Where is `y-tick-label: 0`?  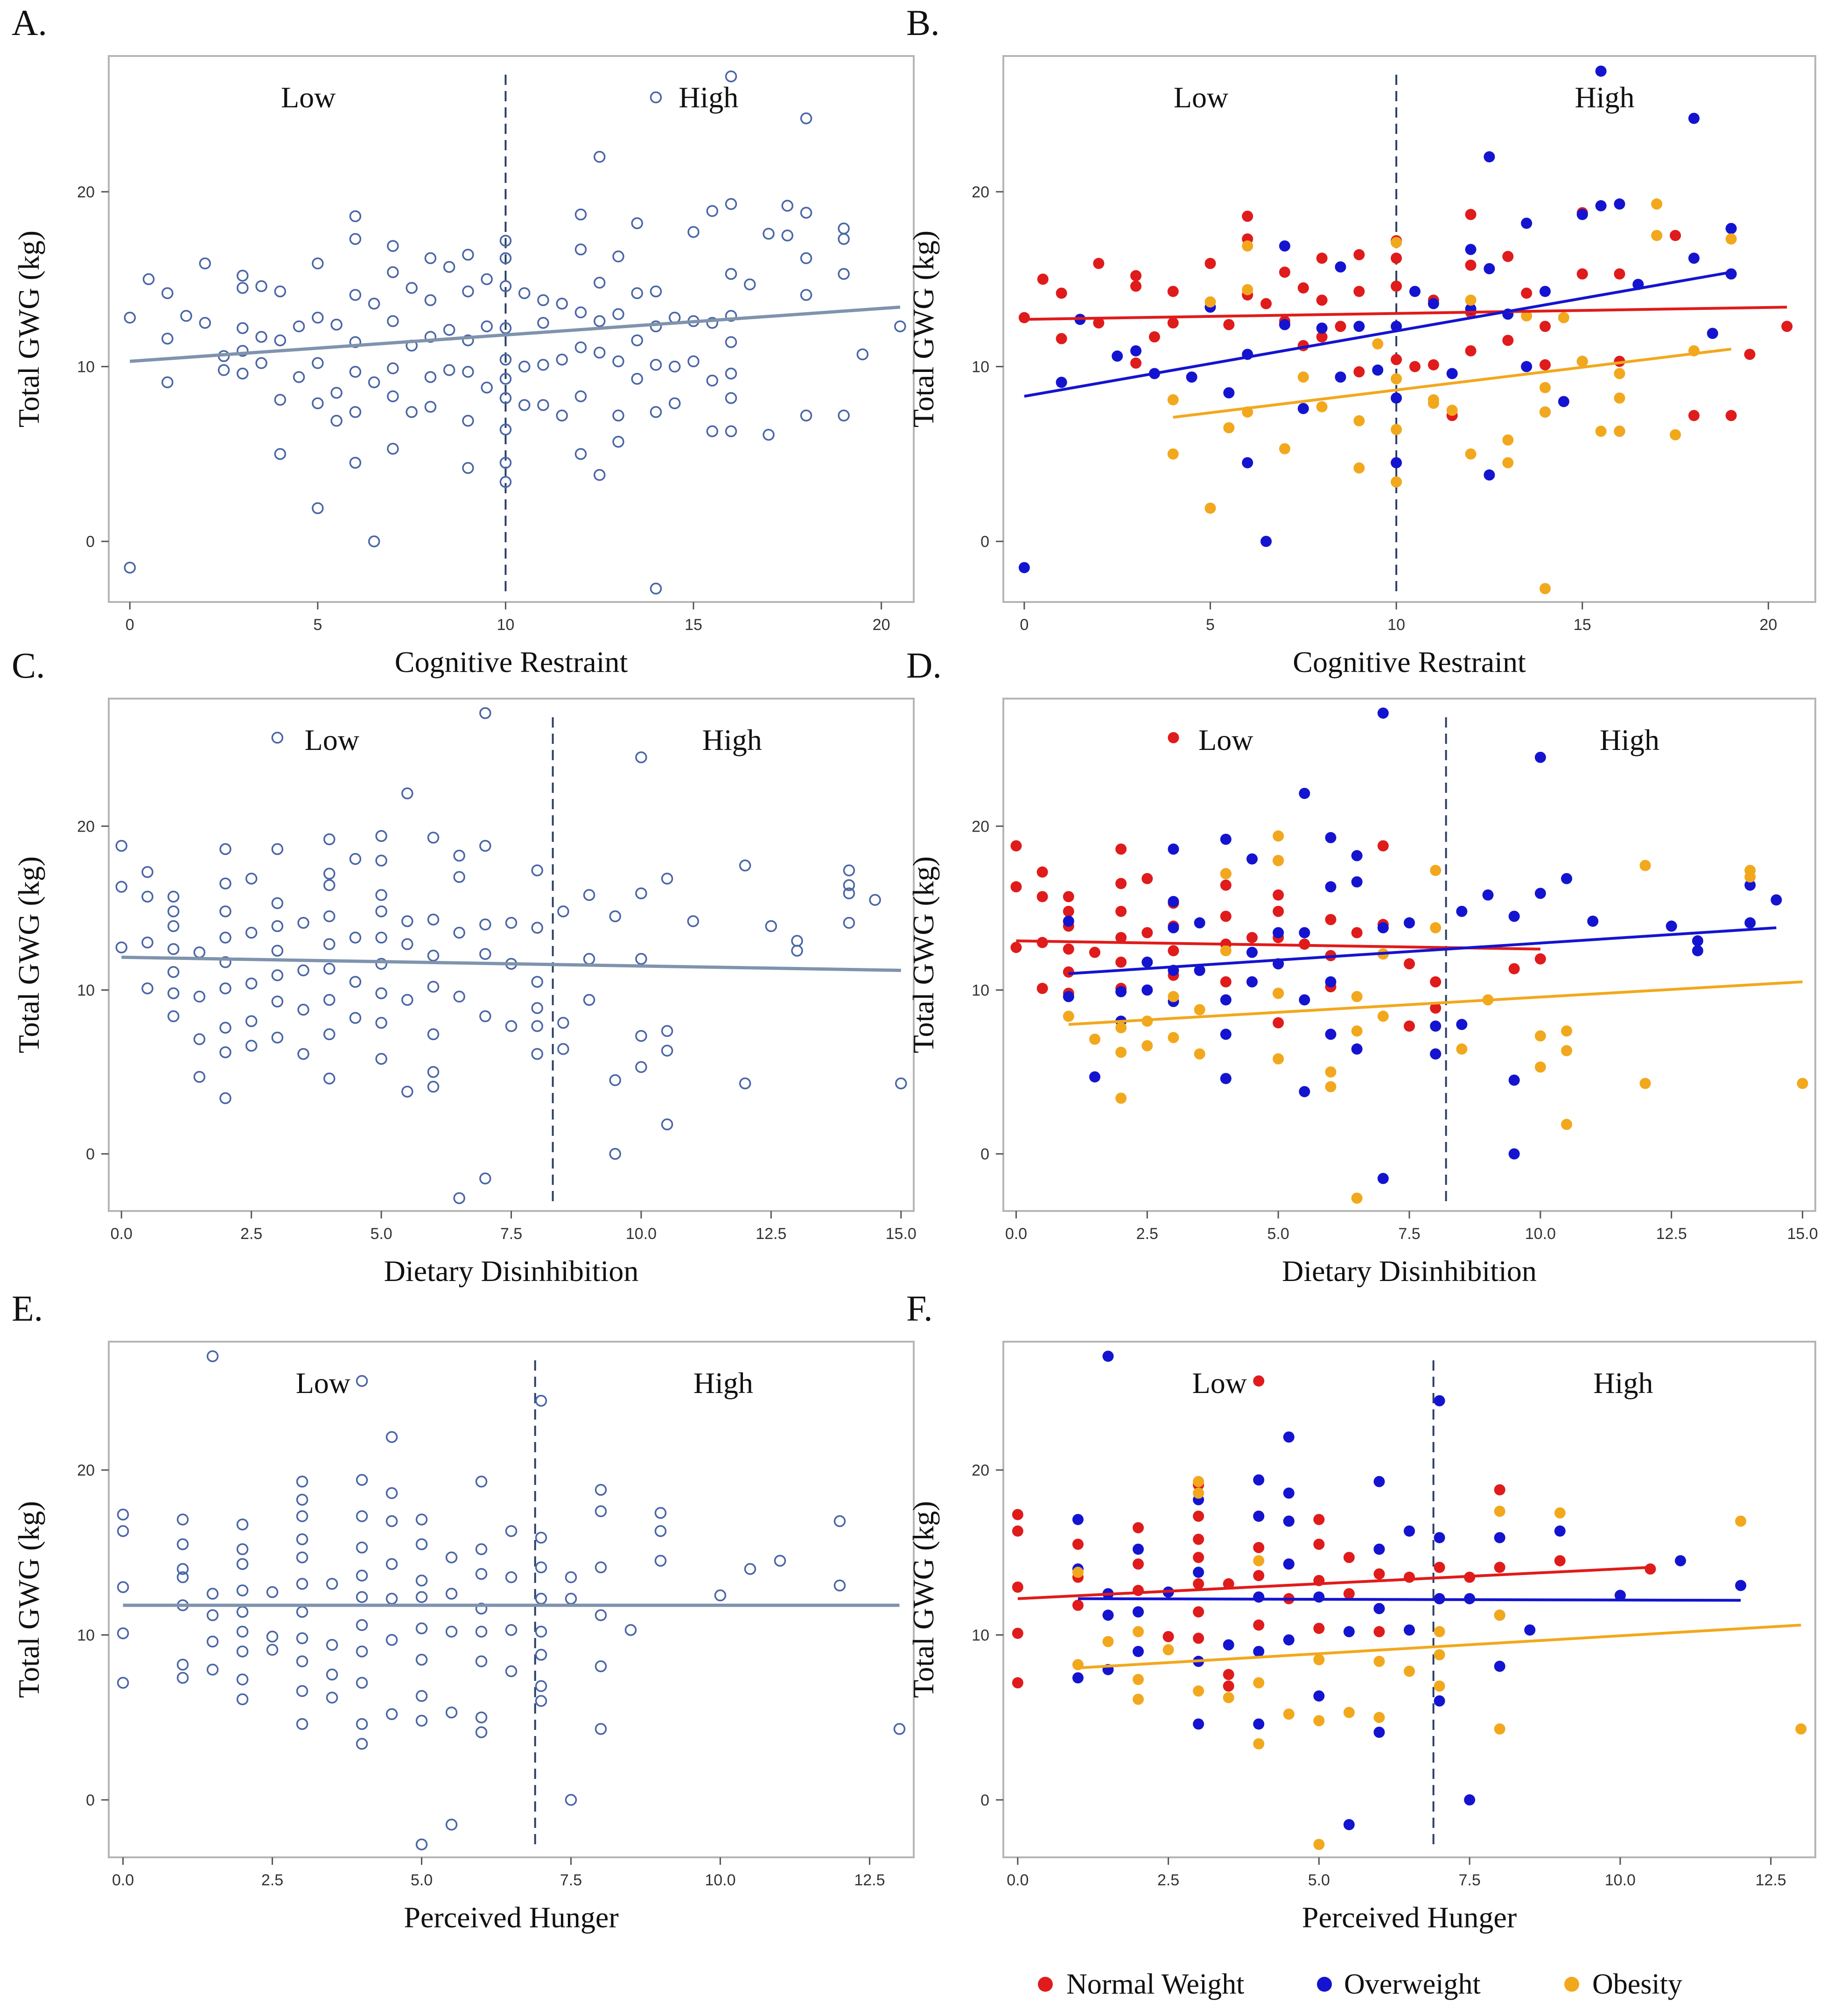 y-tick-label: 0 is located at coordinates (984, 1154).